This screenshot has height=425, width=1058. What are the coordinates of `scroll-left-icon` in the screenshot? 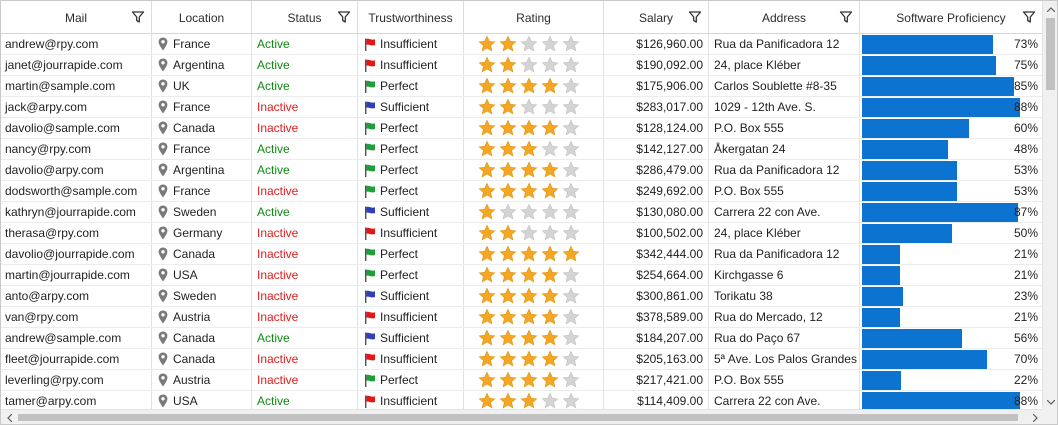 It's located at (9, 417).